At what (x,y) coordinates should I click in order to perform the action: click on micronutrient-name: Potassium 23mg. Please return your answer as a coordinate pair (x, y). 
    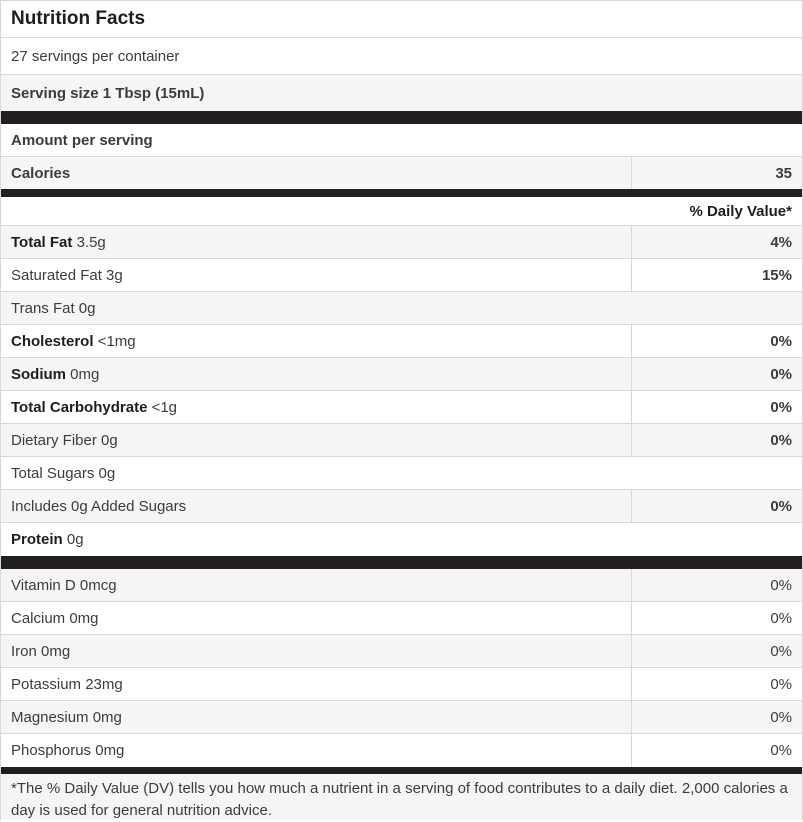
    Looking at the image, I should click on (67, 684).